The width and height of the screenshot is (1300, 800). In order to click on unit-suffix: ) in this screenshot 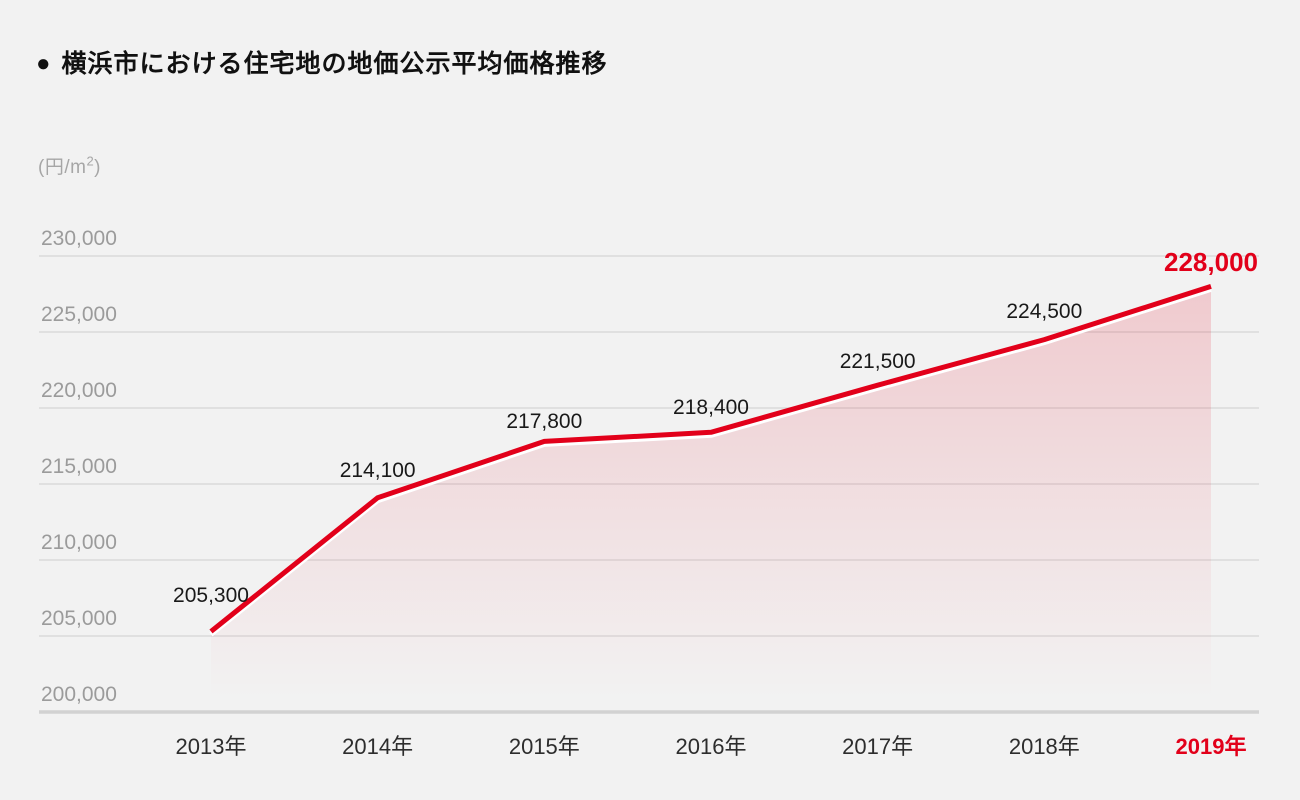, I will do `click(97, 167)`.